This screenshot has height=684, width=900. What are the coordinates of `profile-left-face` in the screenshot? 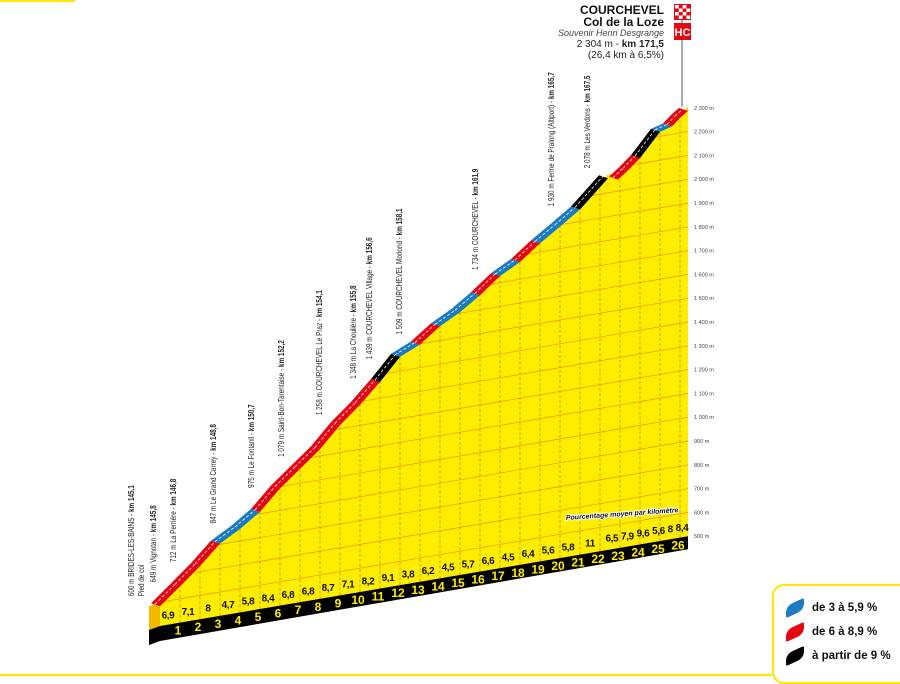 It's located at (154, 616).